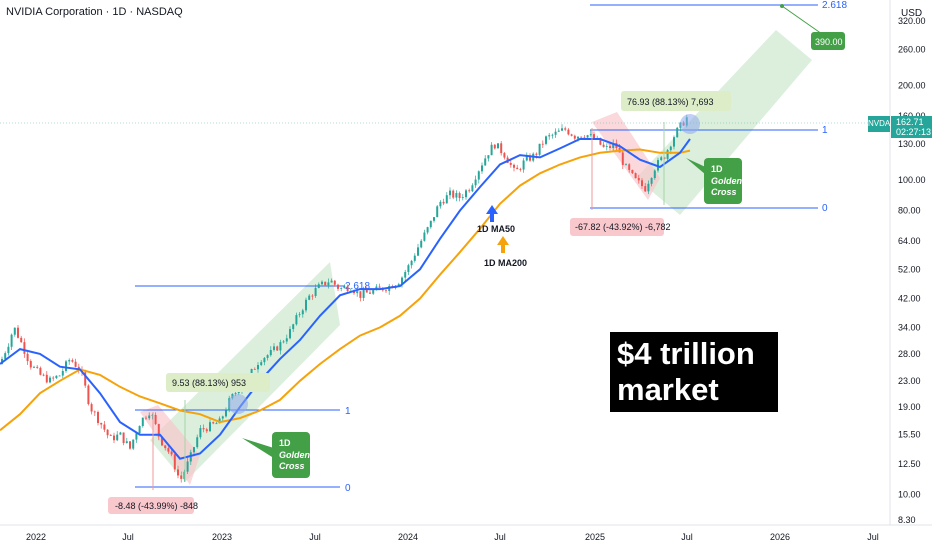  What do you see at coordinates (348, 411) in the screenshot?
I see `fib-2022-1-label: 1` at bounding box center [348, 411].